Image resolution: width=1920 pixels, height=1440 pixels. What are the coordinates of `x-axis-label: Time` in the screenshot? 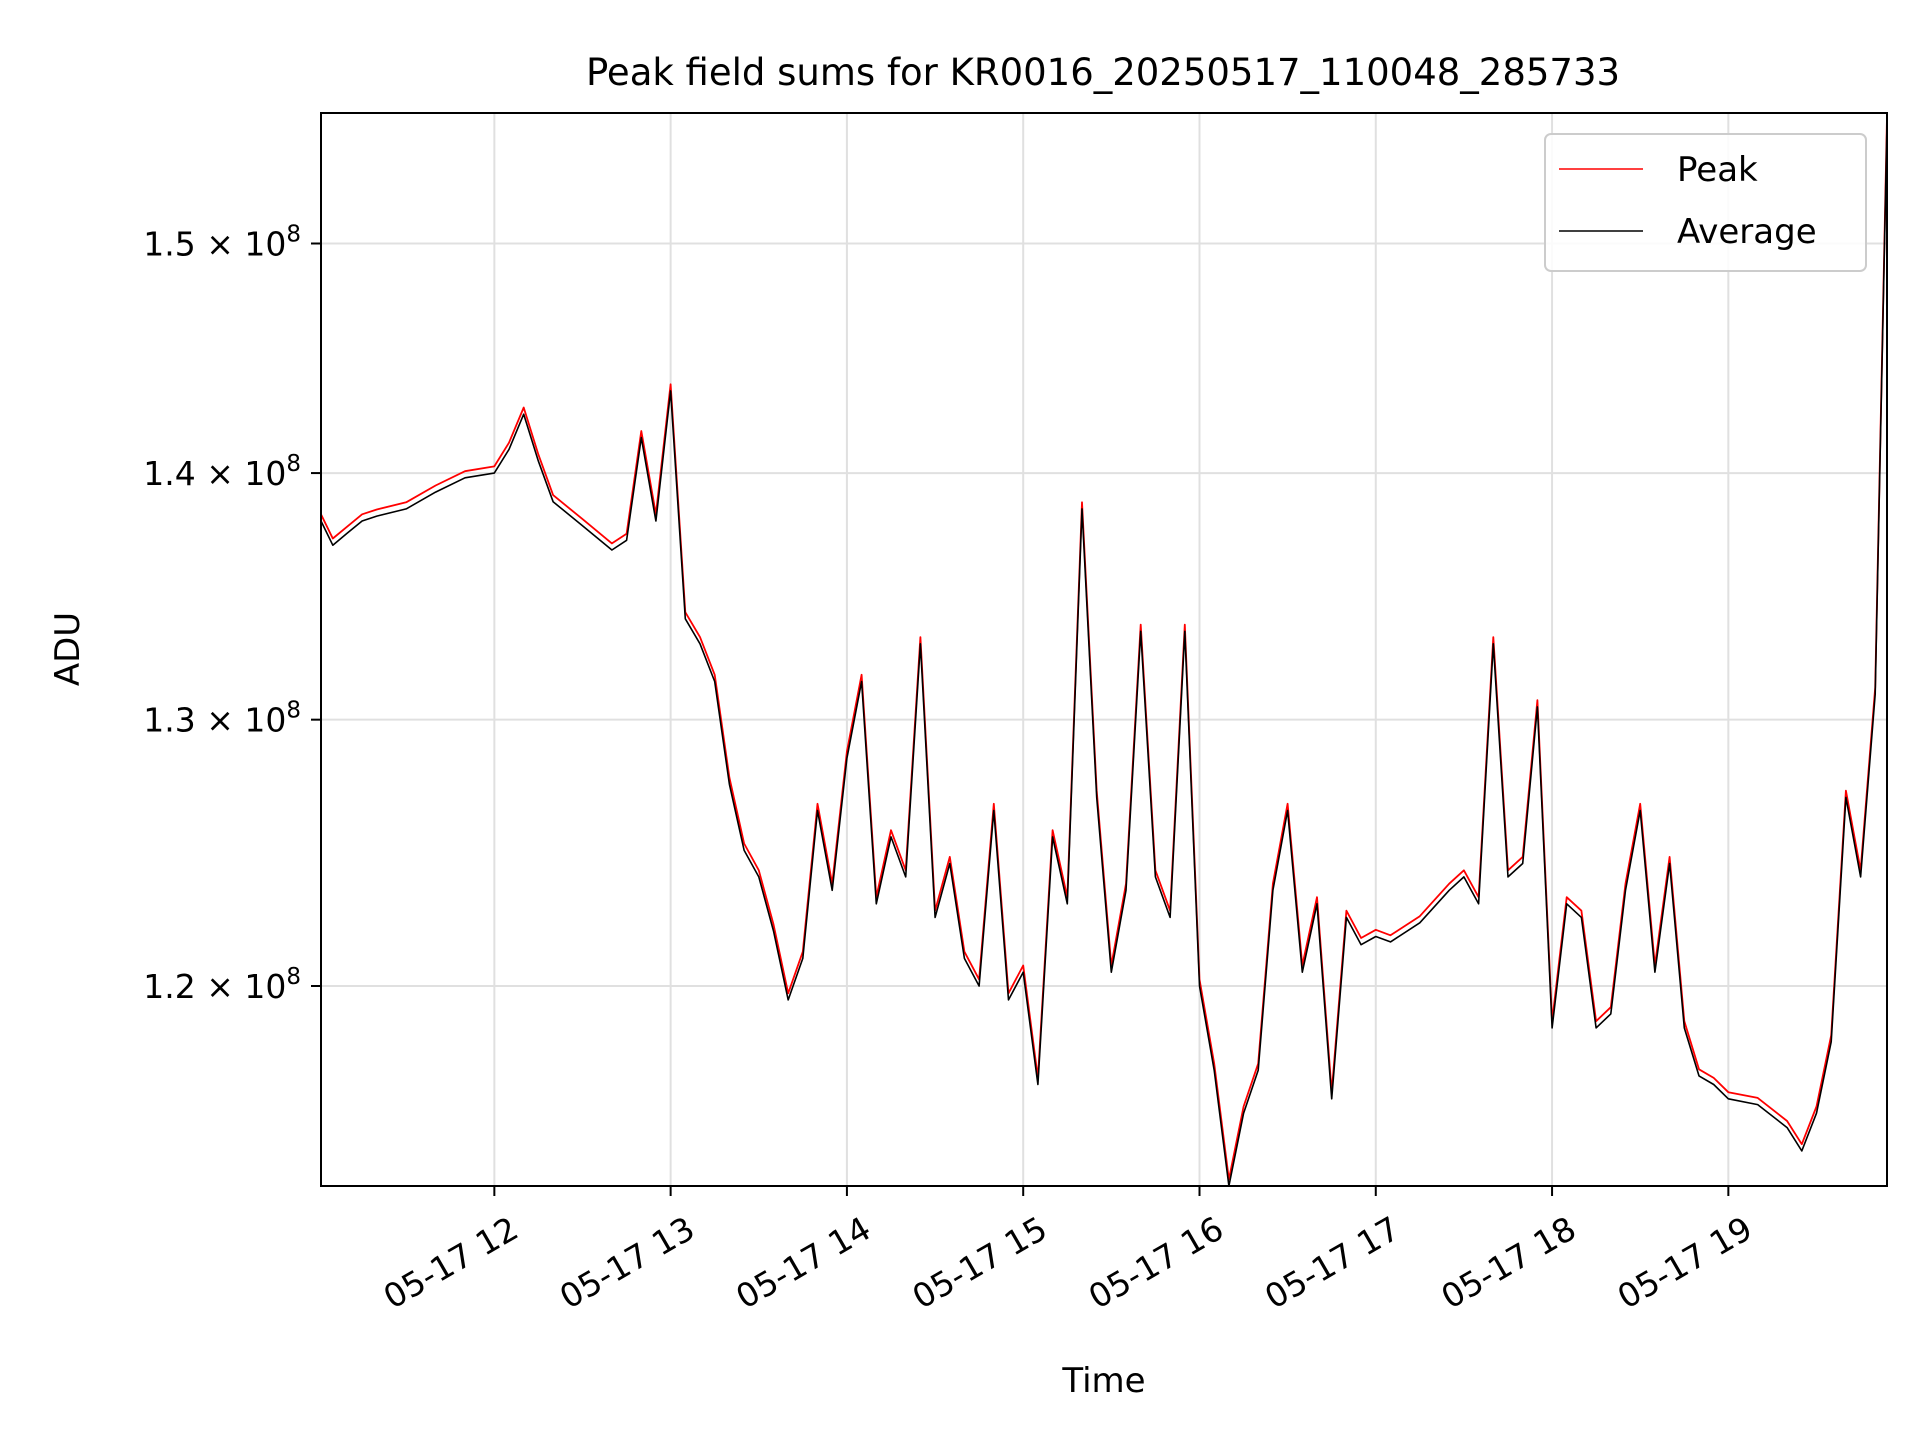 It's located at (1103, 1381).